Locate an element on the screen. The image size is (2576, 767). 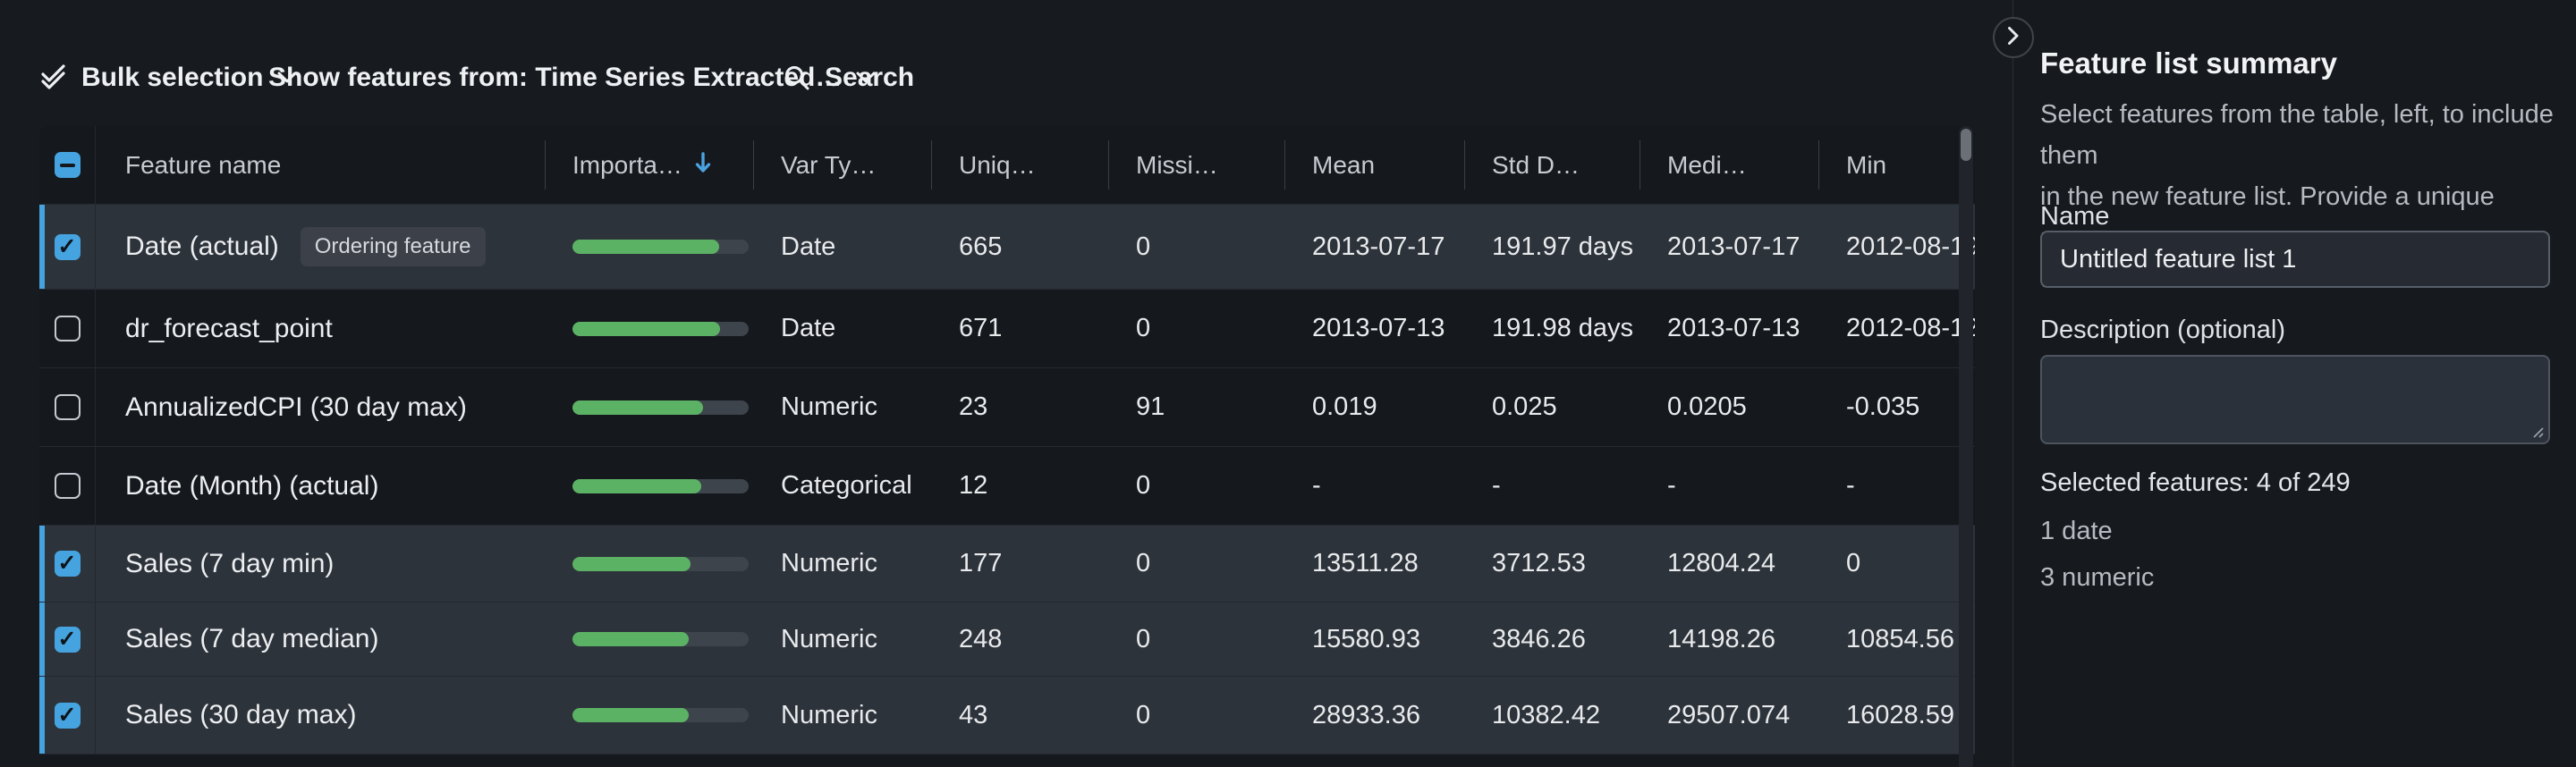
min-cell: 16028.59 is located at coordinates (1900, 714).